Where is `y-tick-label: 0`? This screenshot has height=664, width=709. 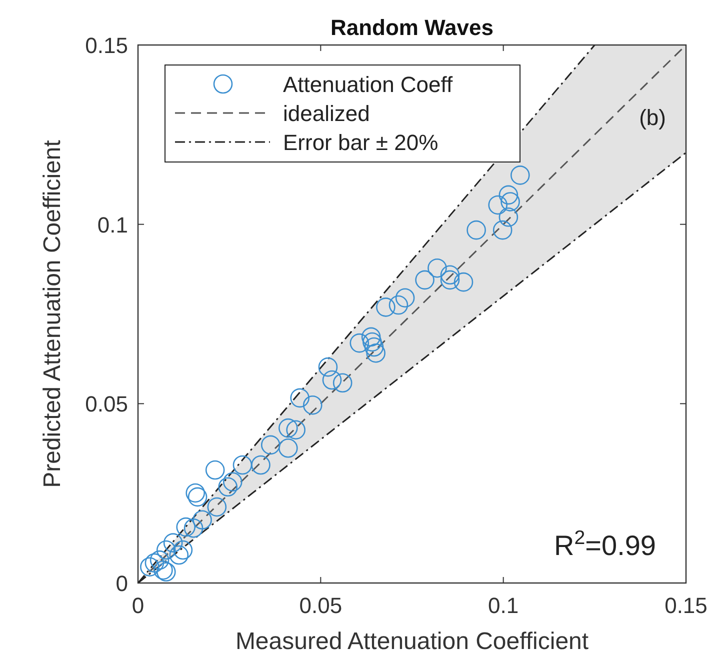 y-tick-label: 0 is located at coordinates (122, 583).